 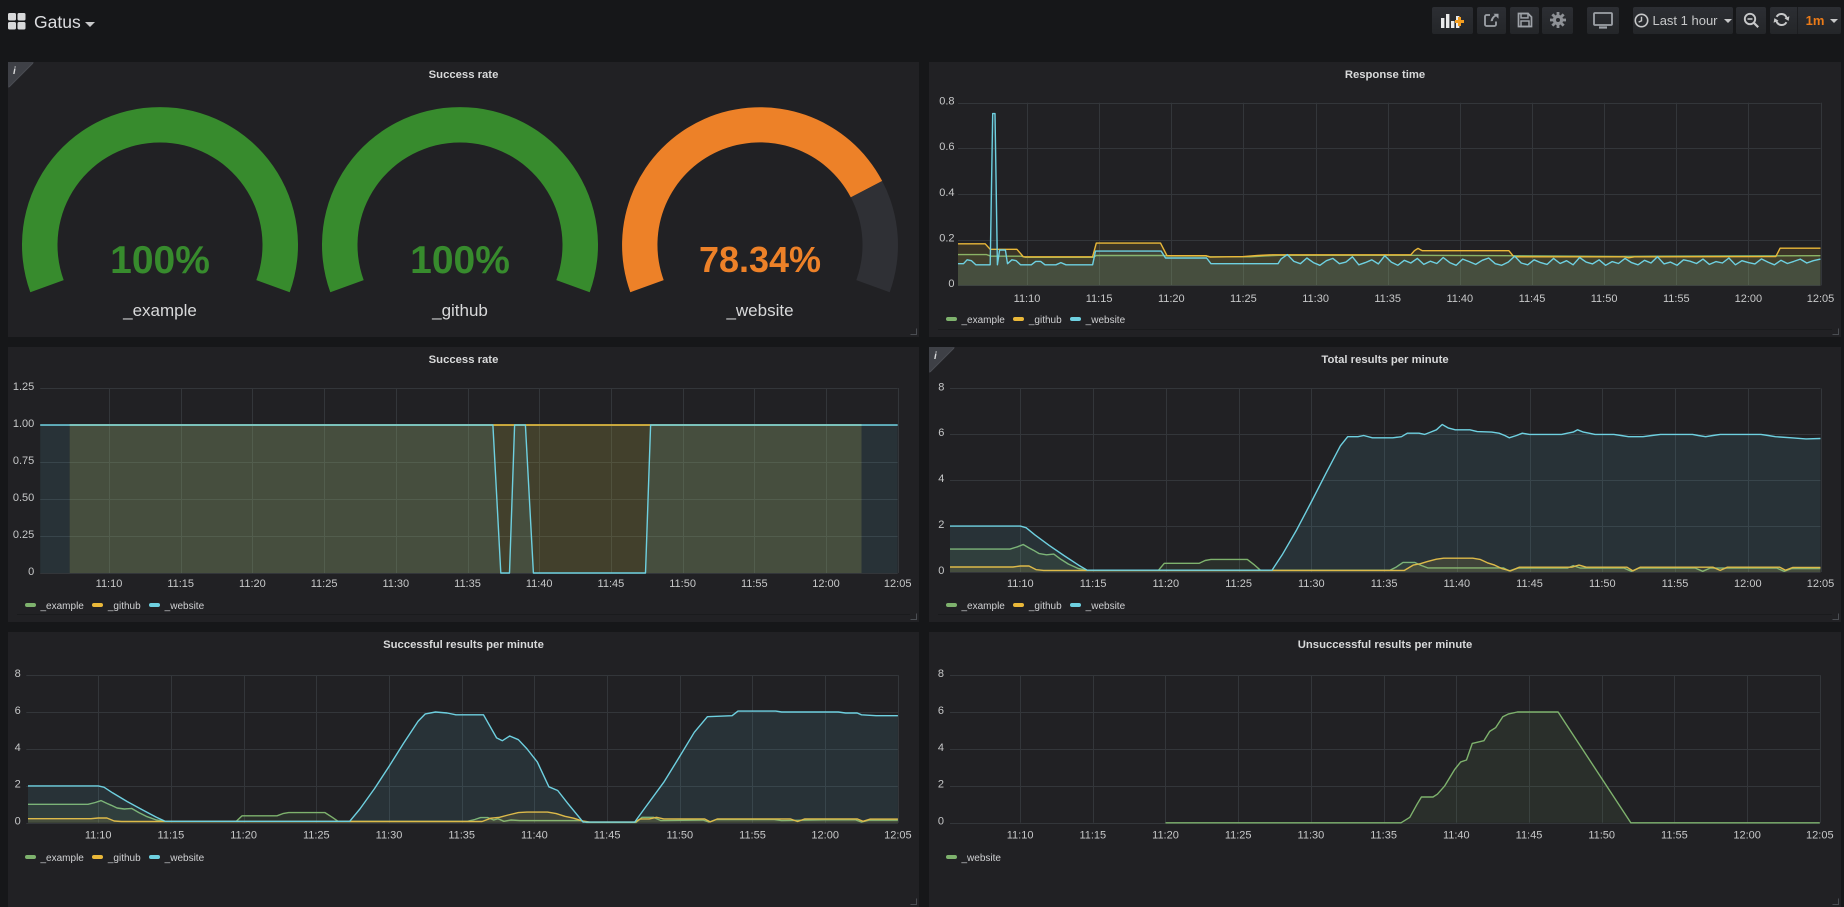 What do you see at coordinates (23, 424) in the screenshot?
I see `svg-text: 1.00` at bounding box center [23, 424].